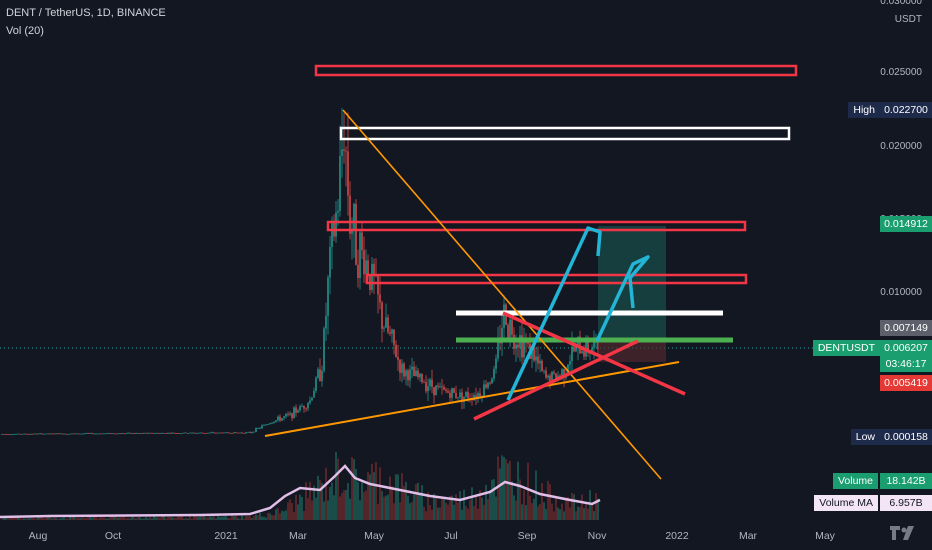 The width and height of the screenshot is (932, 550). Describe the element at coordinates (903, 533) in the screenshot. I see `tradingview-logo-icon` at that location.